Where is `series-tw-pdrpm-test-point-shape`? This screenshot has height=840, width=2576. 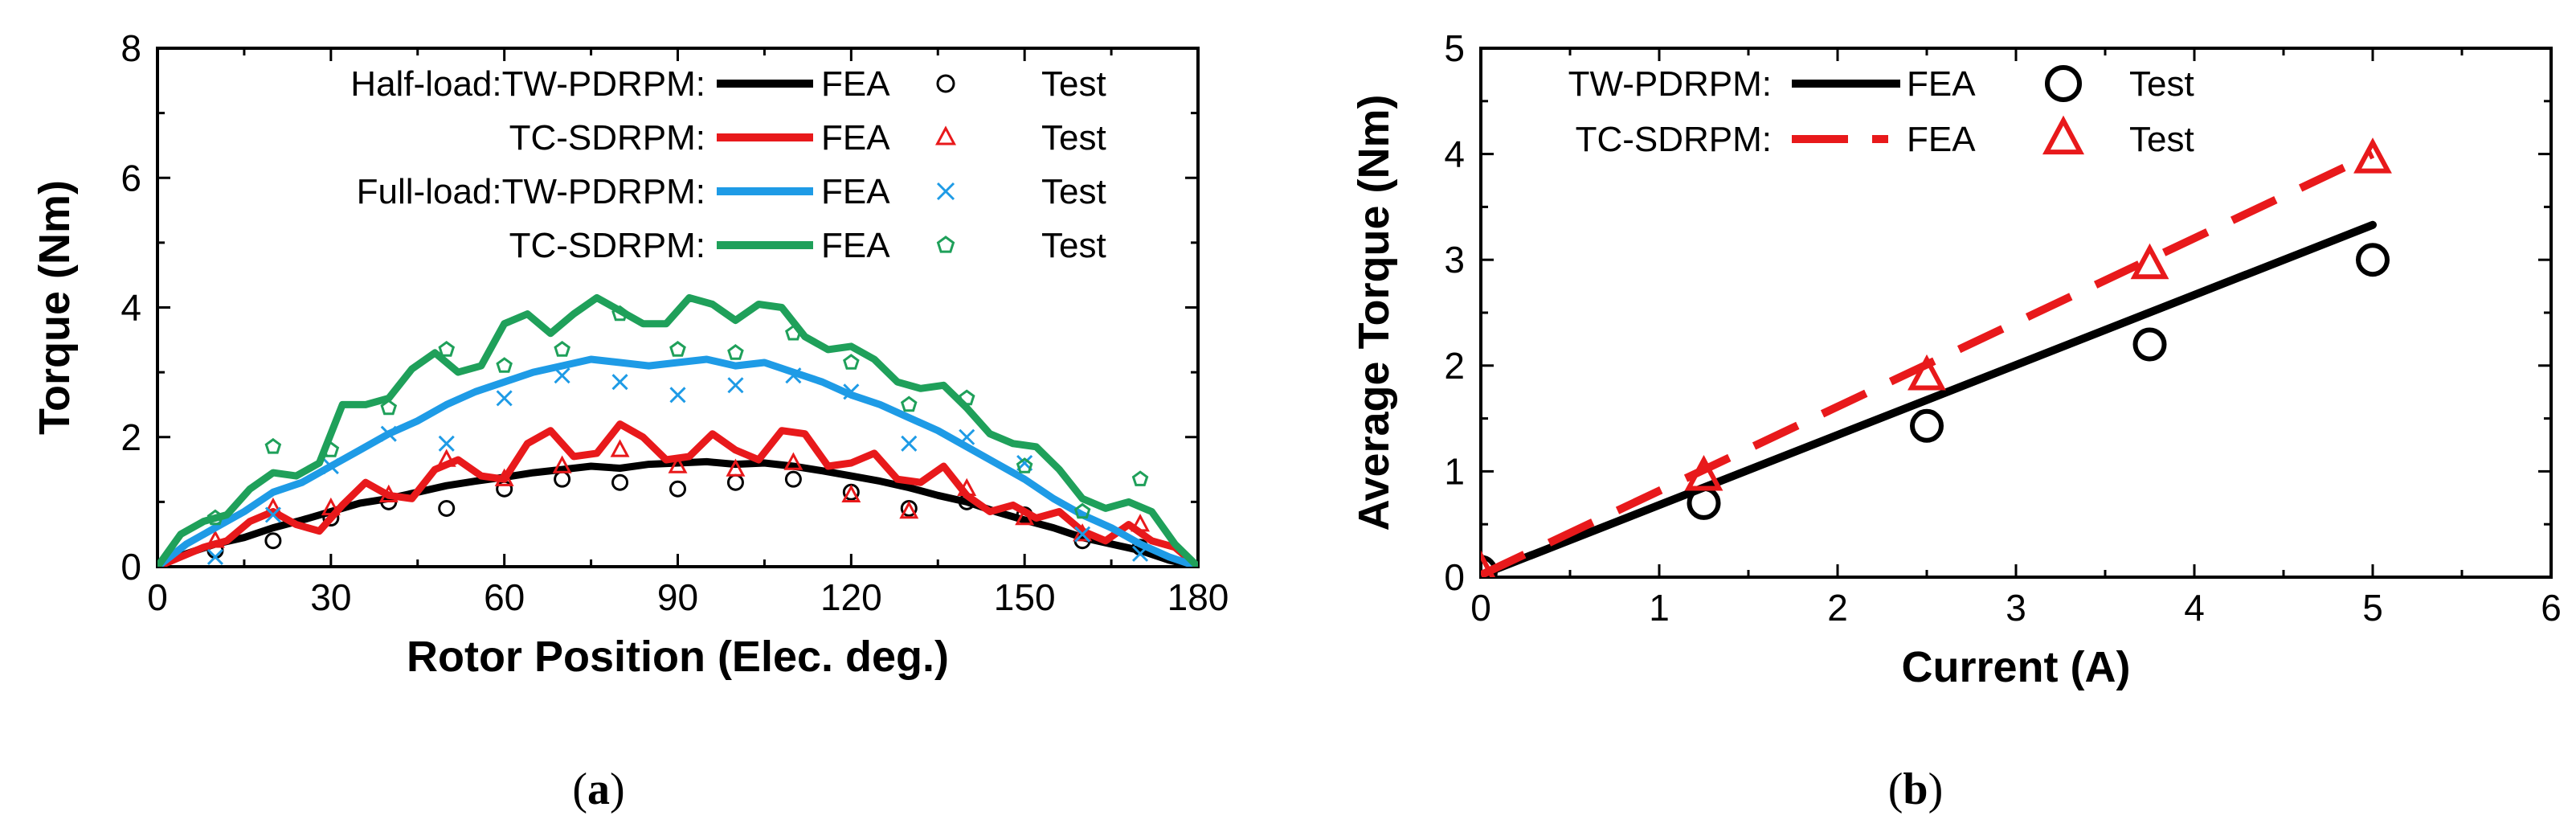 series-tw-pdrpm-test-point-shape is located at coordinates (1927, 425).